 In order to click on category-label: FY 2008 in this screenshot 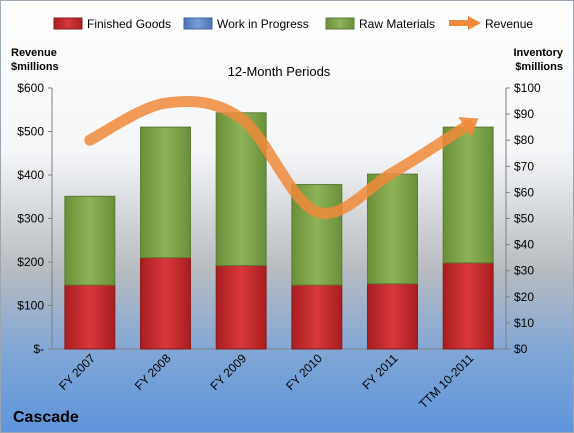, I will do `click(153, 372)`.